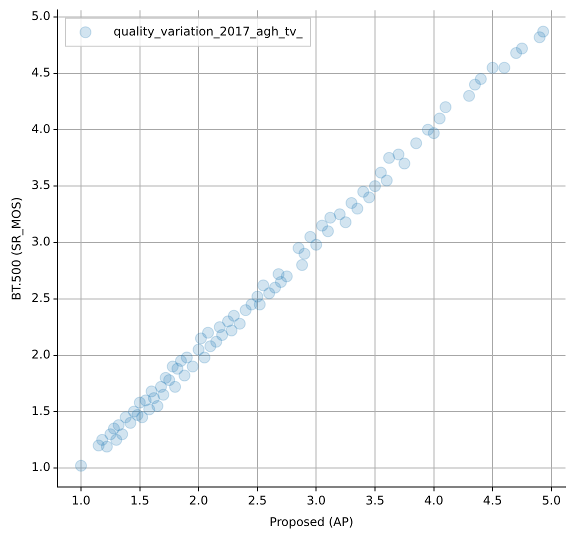 This screenshot has width=572, height=538. Describe the element at coordinates (198, 501) in the screenshot. I see `x-tick-label: 2.0` at that location.